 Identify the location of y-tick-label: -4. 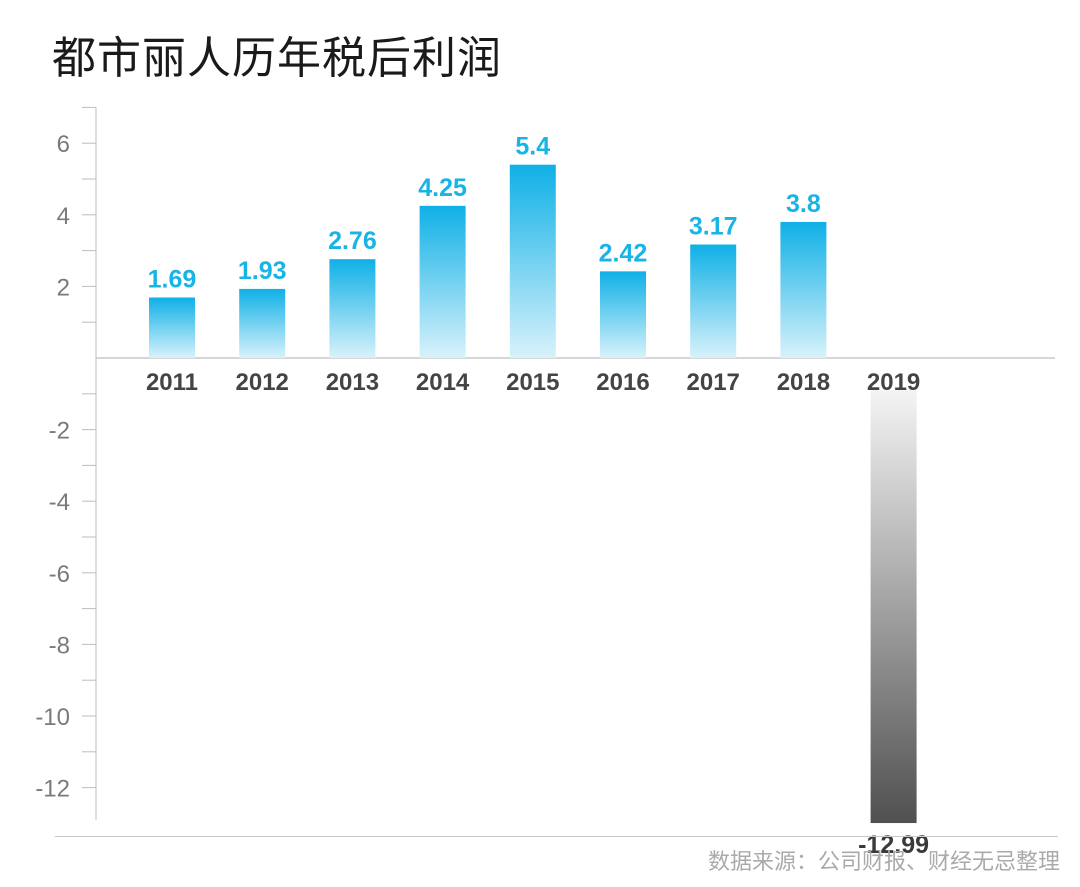
(59, 502).